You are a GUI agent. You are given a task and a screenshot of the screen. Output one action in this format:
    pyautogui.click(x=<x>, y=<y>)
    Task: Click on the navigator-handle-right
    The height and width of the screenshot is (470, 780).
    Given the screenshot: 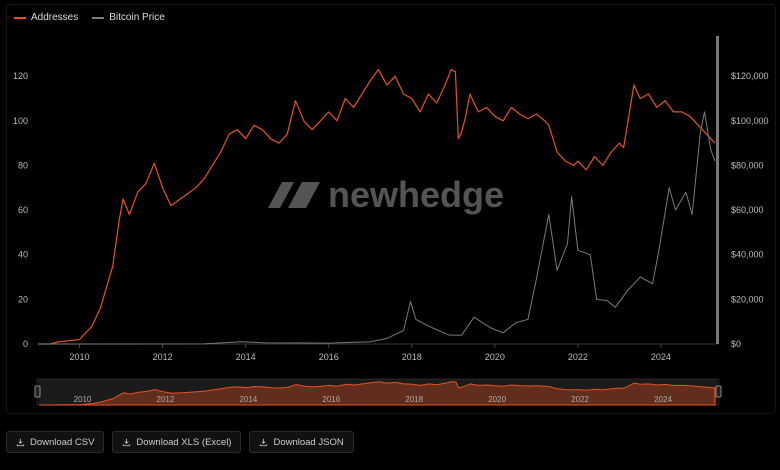 What is the action you would take?
    pyautogui.click(x=718, y=391)
    